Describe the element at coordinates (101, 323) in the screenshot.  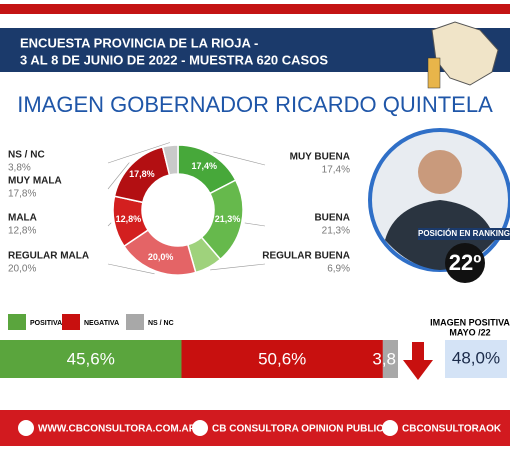
I see `legend-label: NEGATIVA` at that location.